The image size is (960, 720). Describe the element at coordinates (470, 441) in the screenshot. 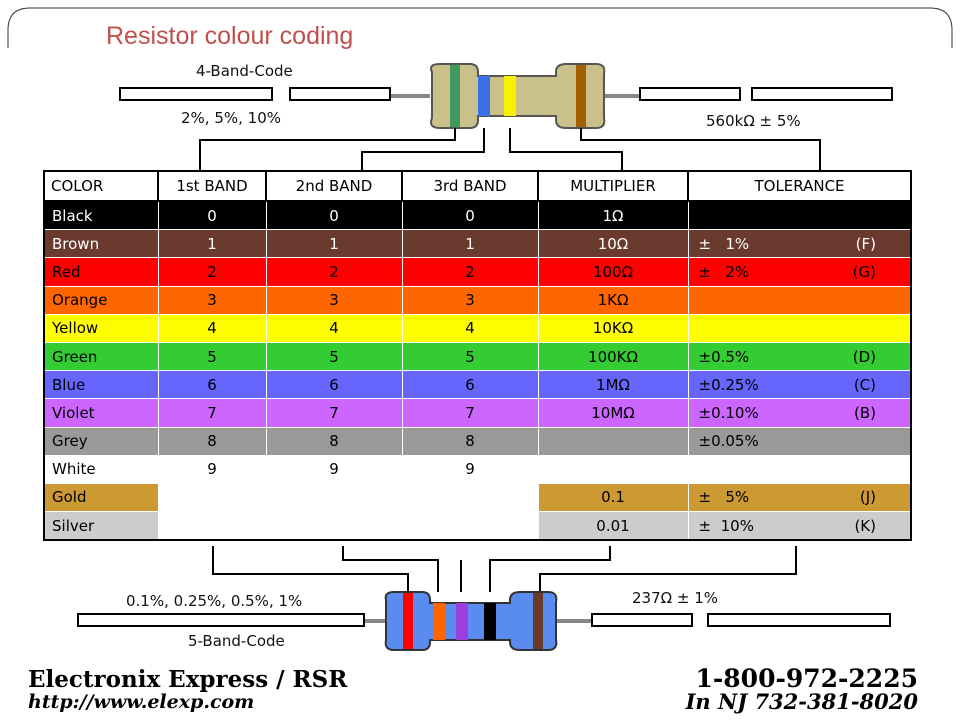

I see `band-3-cell: 8` at that location.